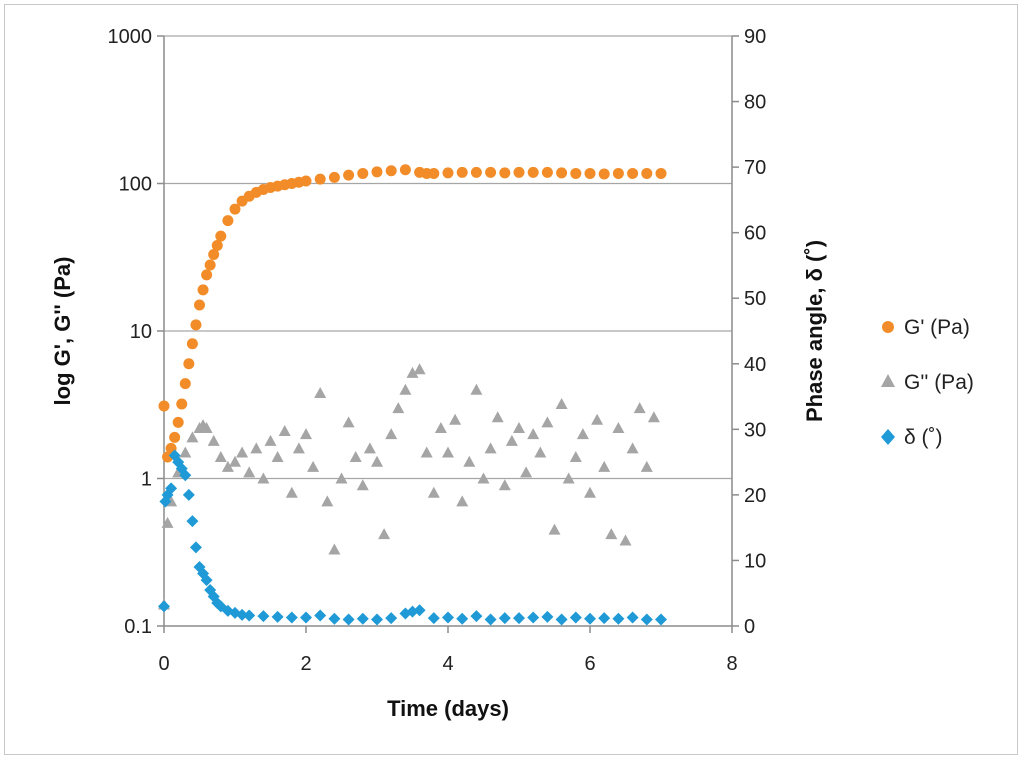  I want to click on legend-gpp-marker, so click(888, 380).